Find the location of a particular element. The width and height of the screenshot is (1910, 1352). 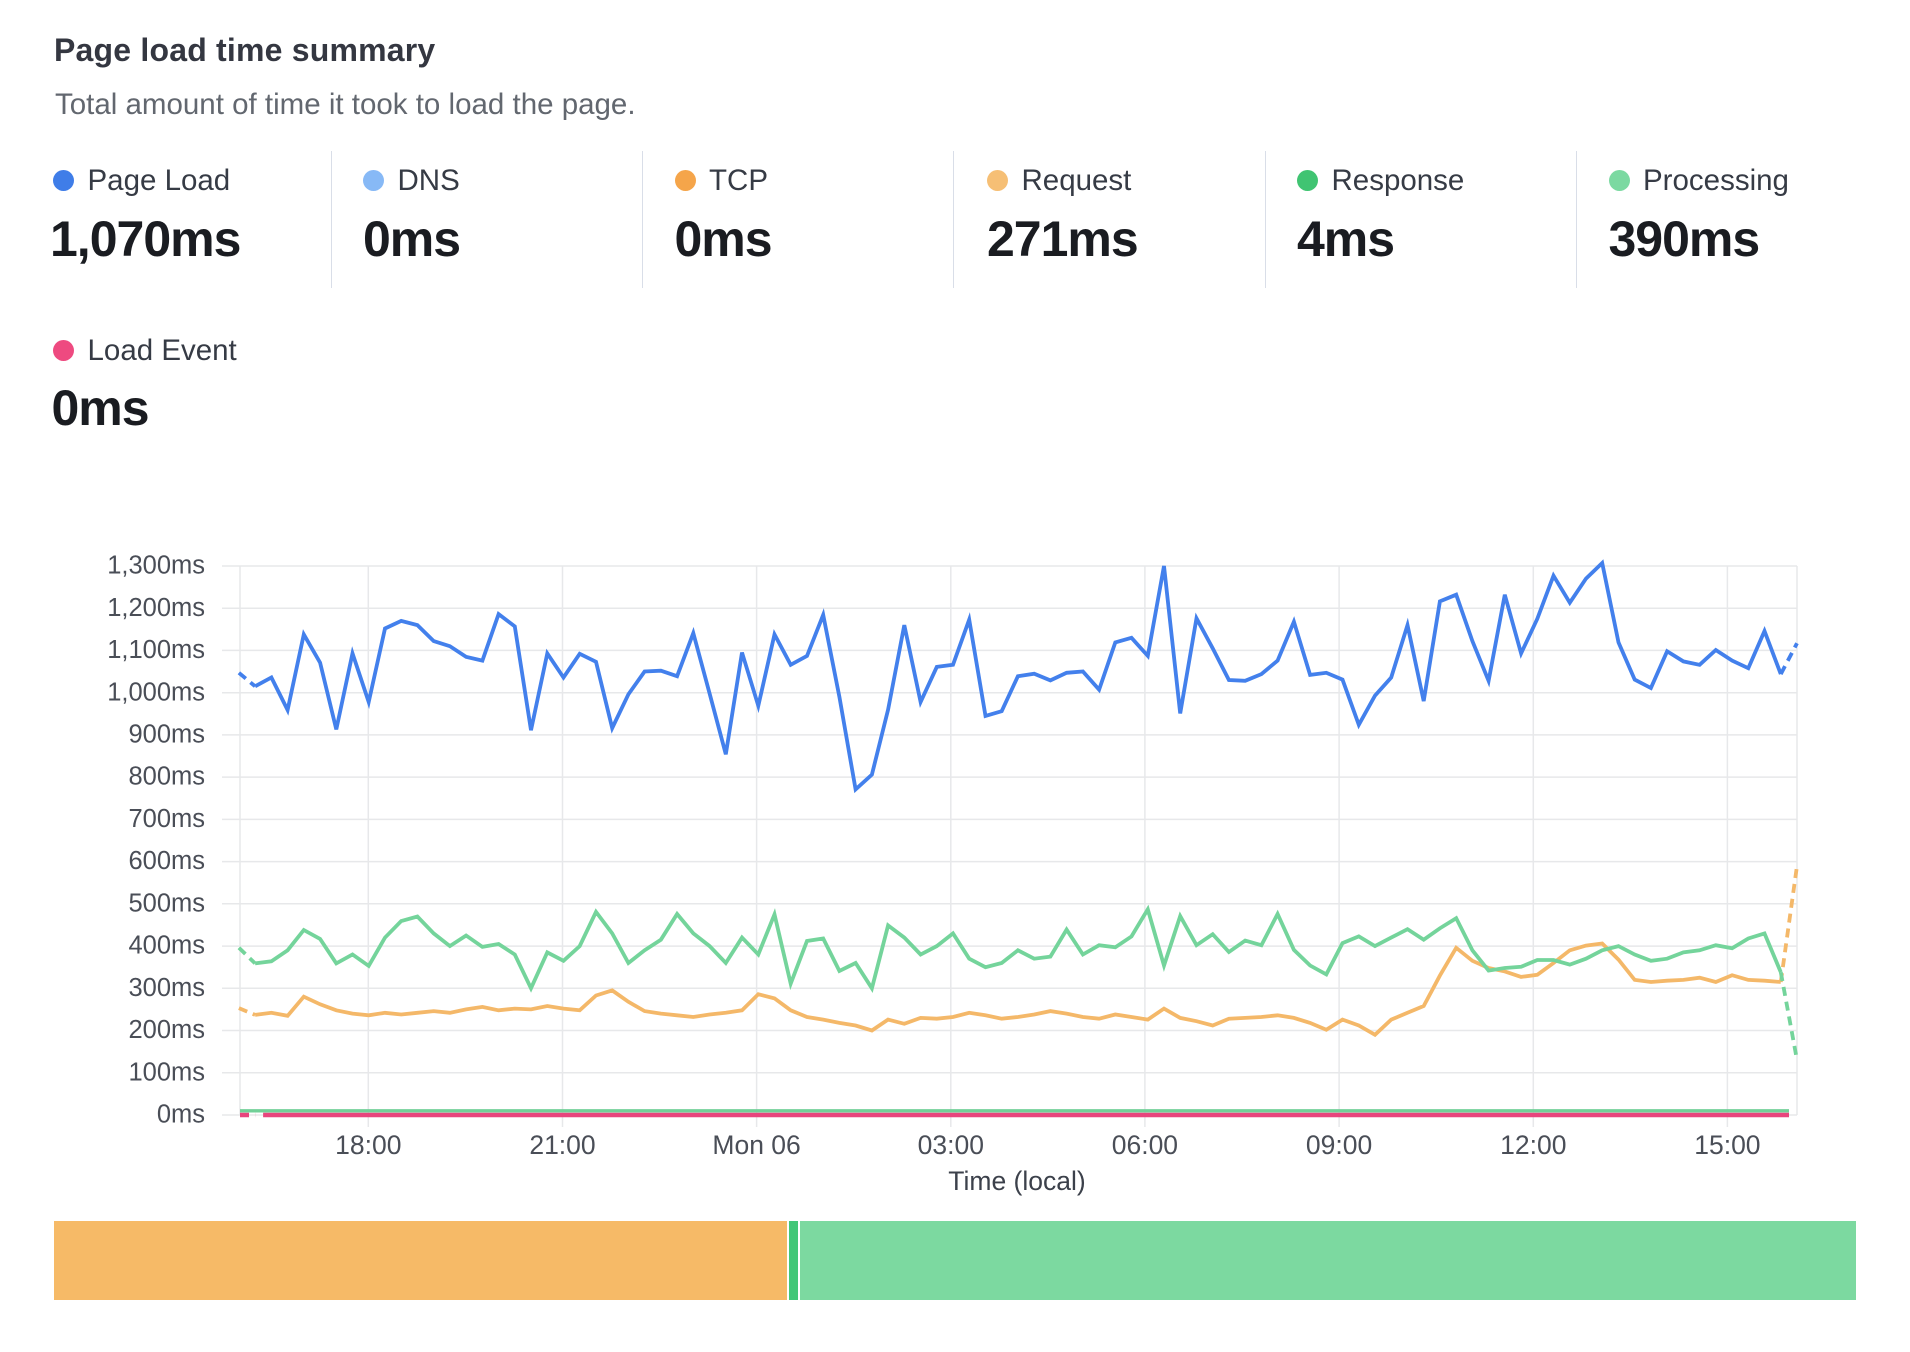

svg-text: 1,100ms is located at coordinates (156, 650).